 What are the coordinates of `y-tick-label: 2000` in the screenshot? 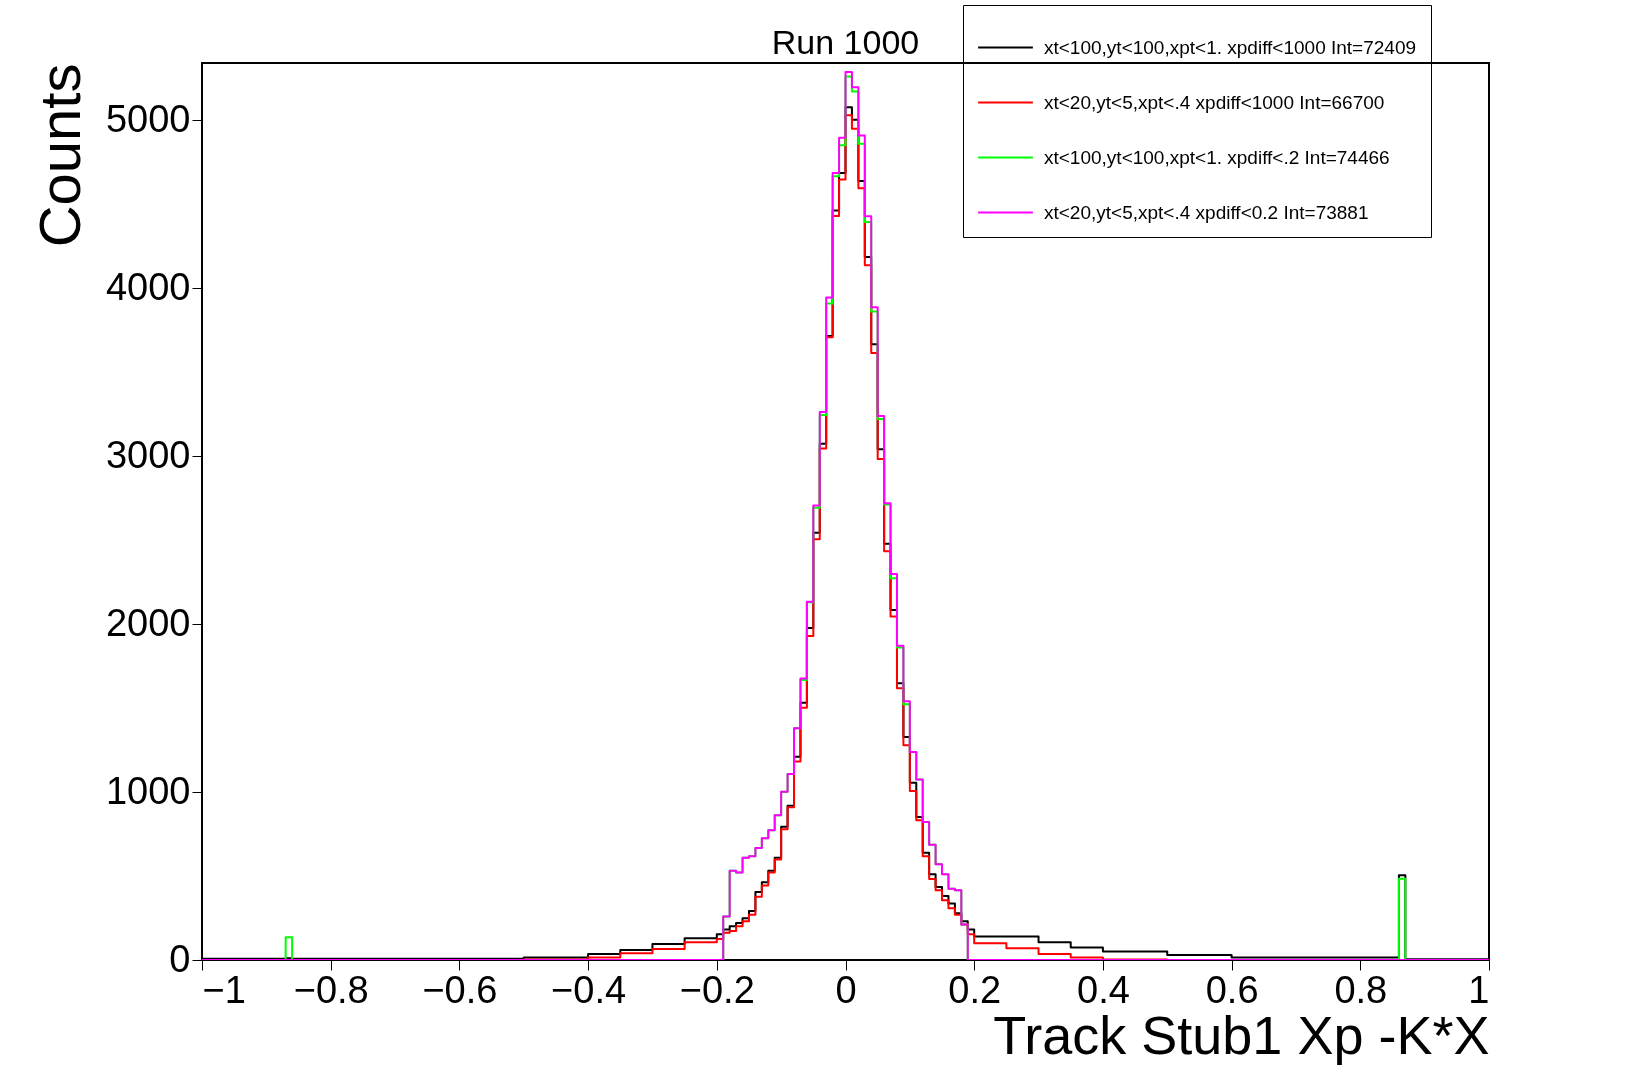 It's located at (148, 622).